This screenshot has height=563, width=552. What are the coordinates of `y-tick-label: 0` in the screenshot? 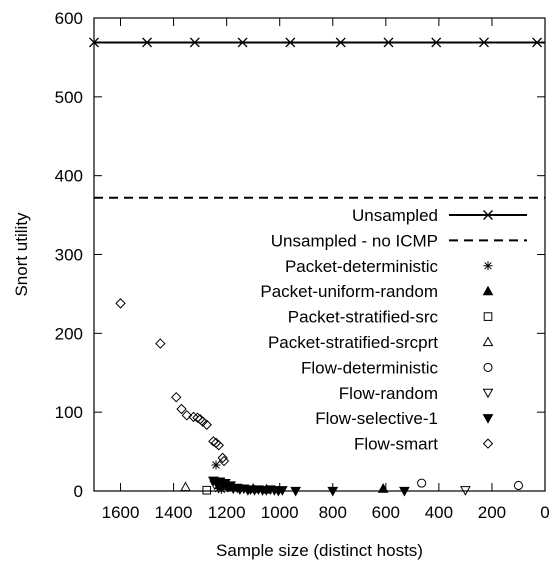 It's located at (78, 491).